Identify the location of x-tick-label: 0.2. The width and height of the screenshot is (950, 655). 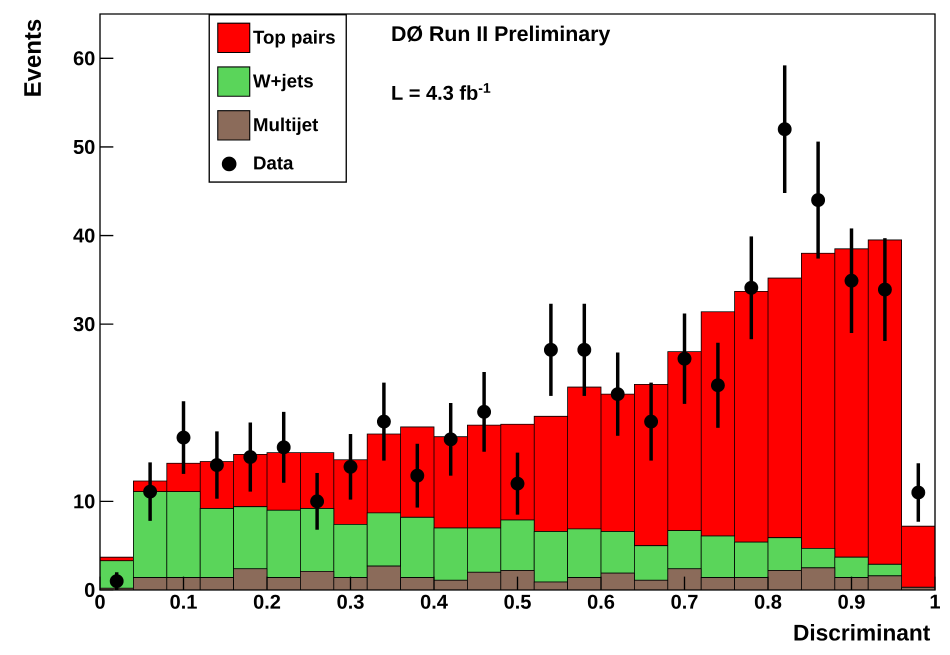
(267, 601).